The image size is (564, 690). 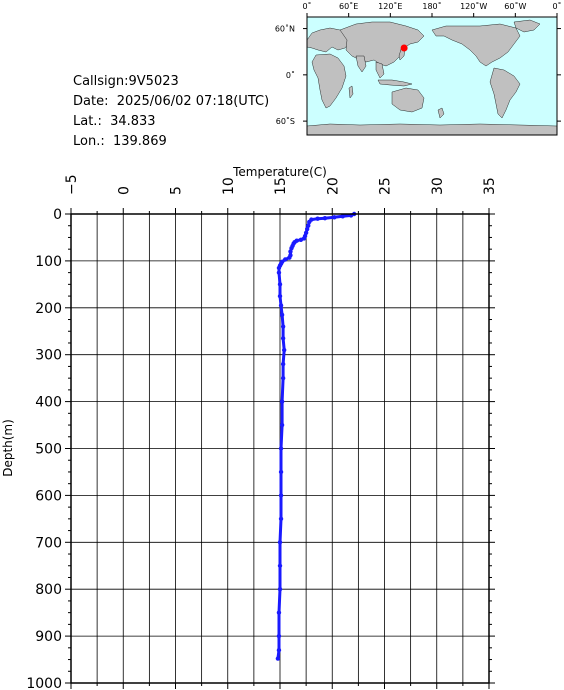 I want to click on x-tick-label: 0, so click(x=124, y=190).